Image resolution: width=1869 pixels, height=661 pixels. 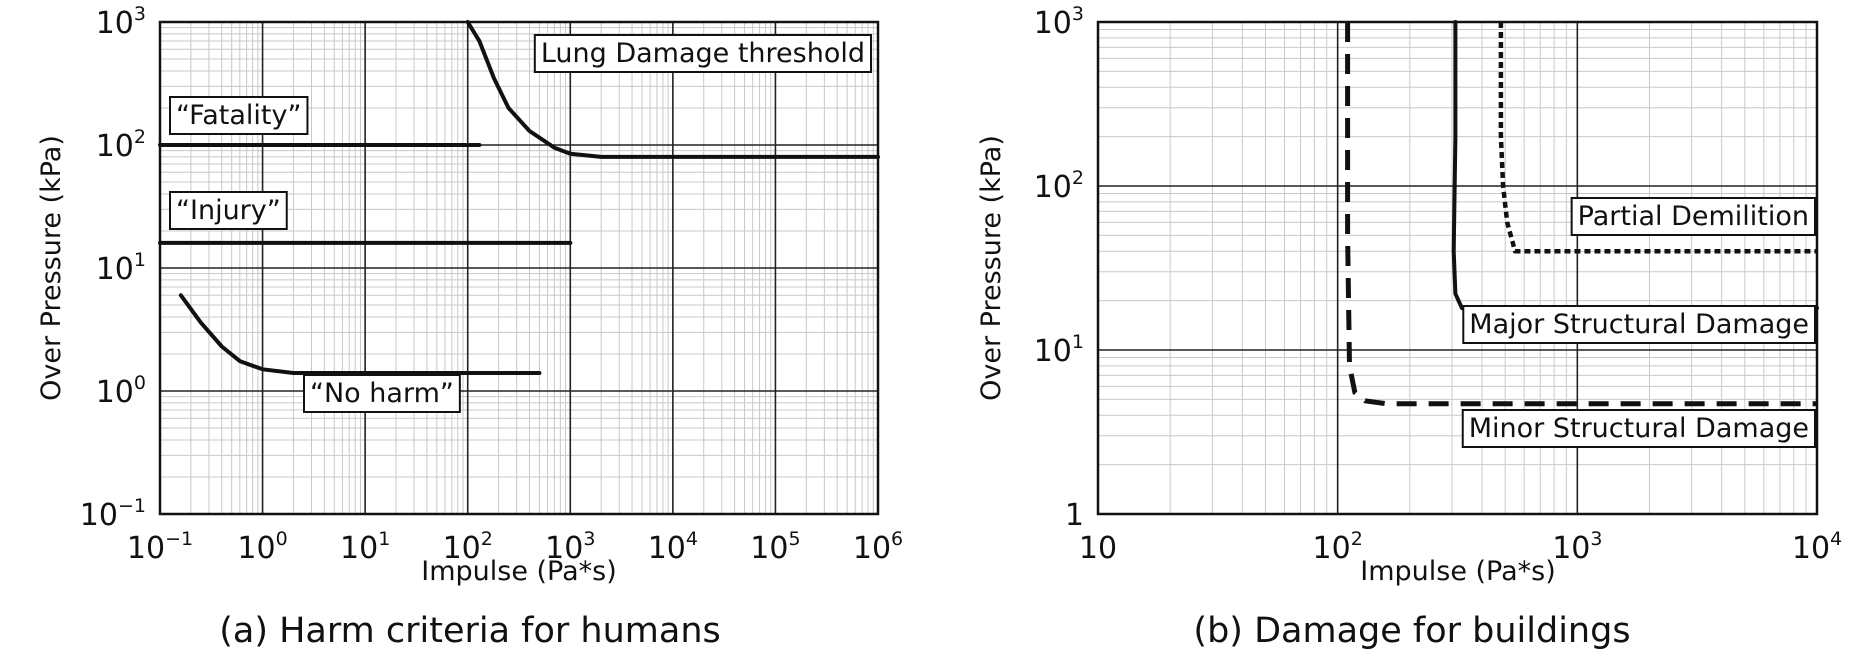 I want to click on series-label-text: “Fatality”, so click(x=238, y=115).